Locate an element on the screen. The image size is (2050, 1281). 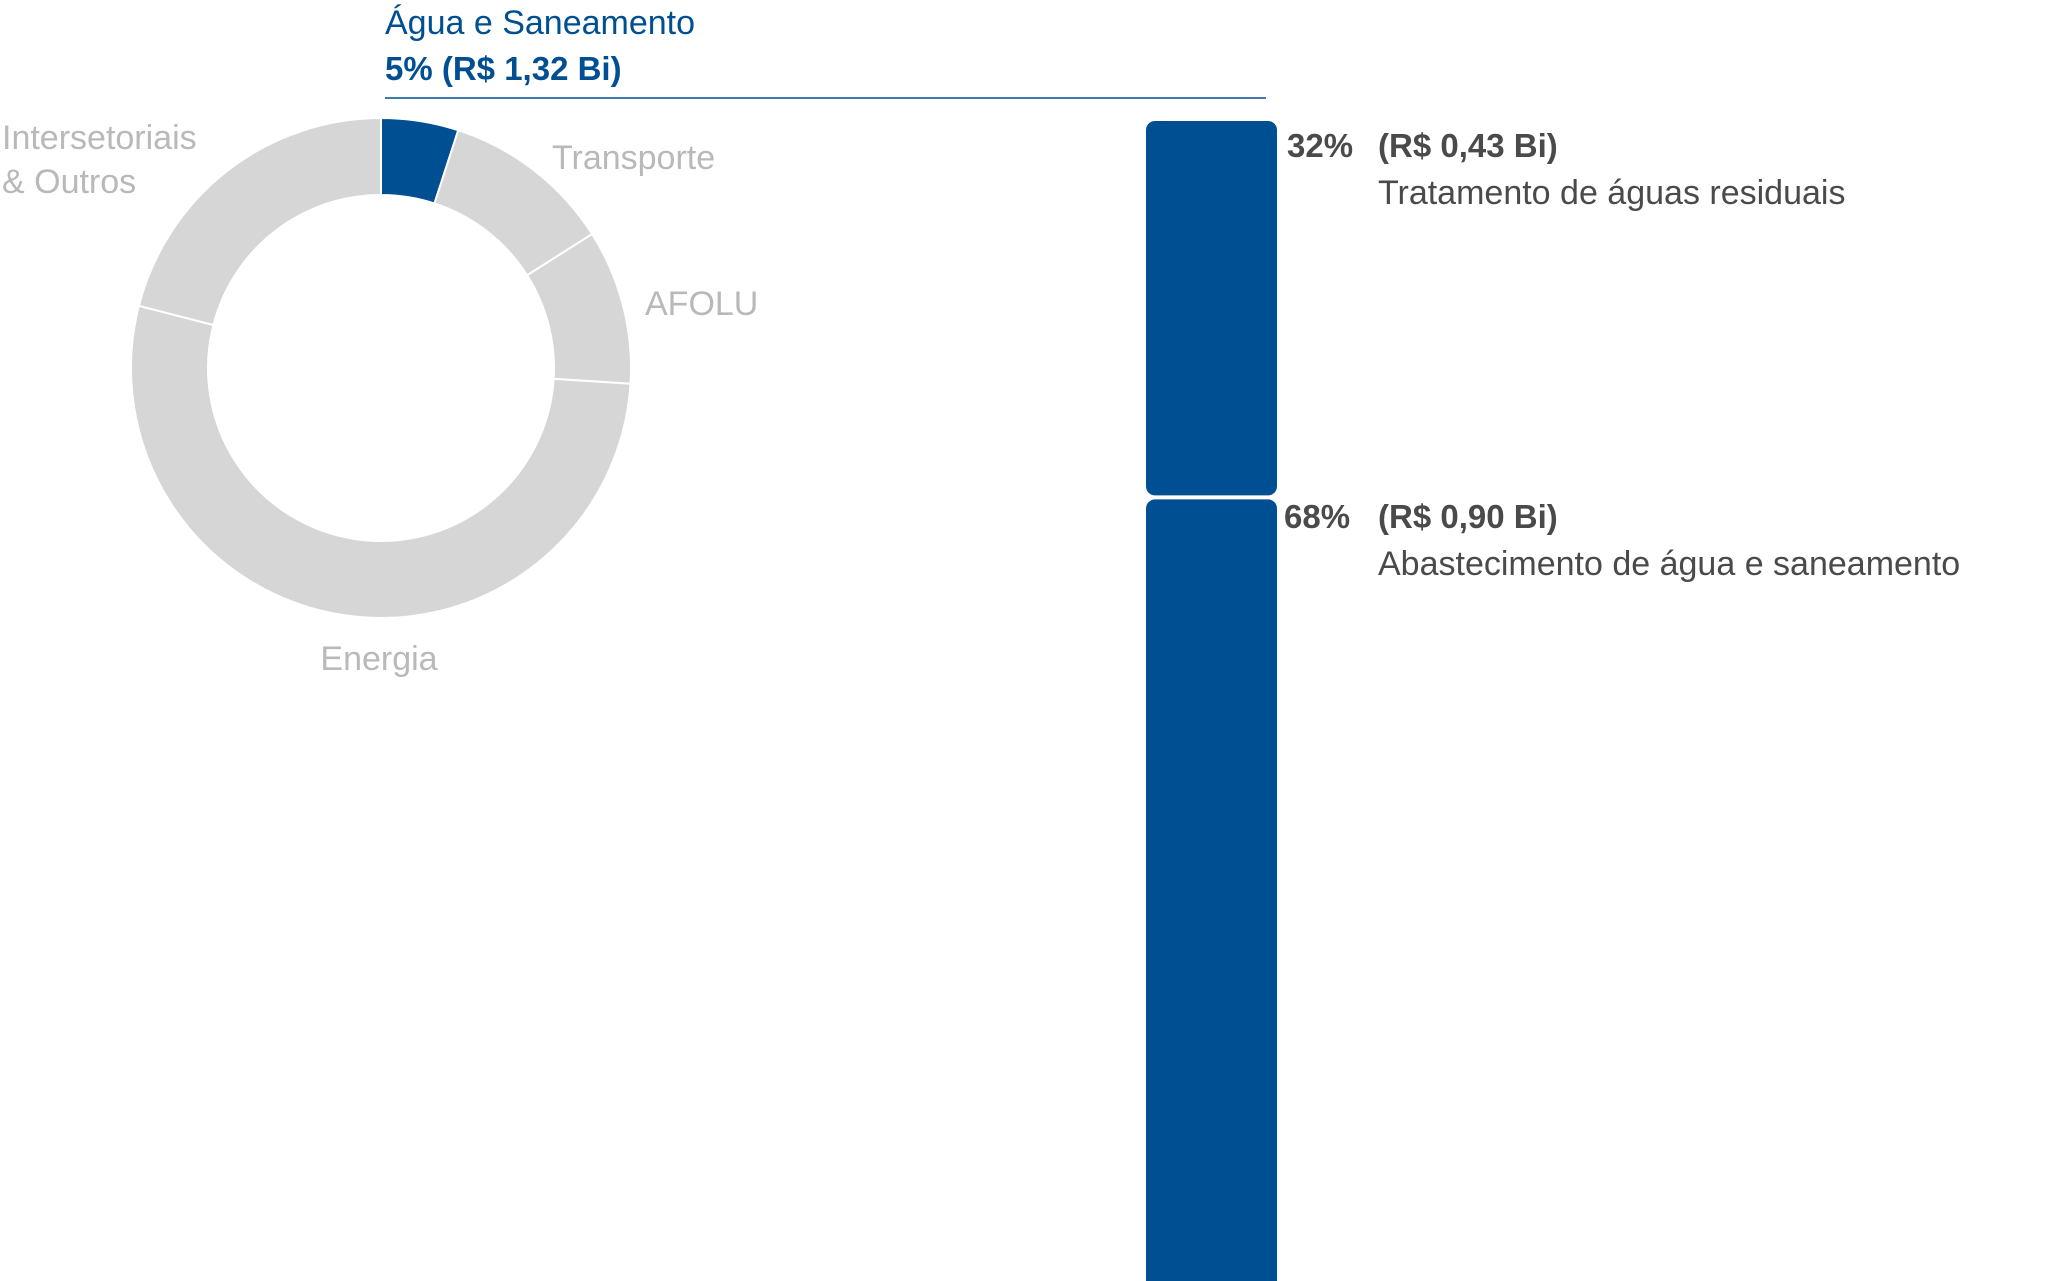
highlight-slice-value: 5% (R$ 1,32 Bi) is located at coordinates (503, 68).